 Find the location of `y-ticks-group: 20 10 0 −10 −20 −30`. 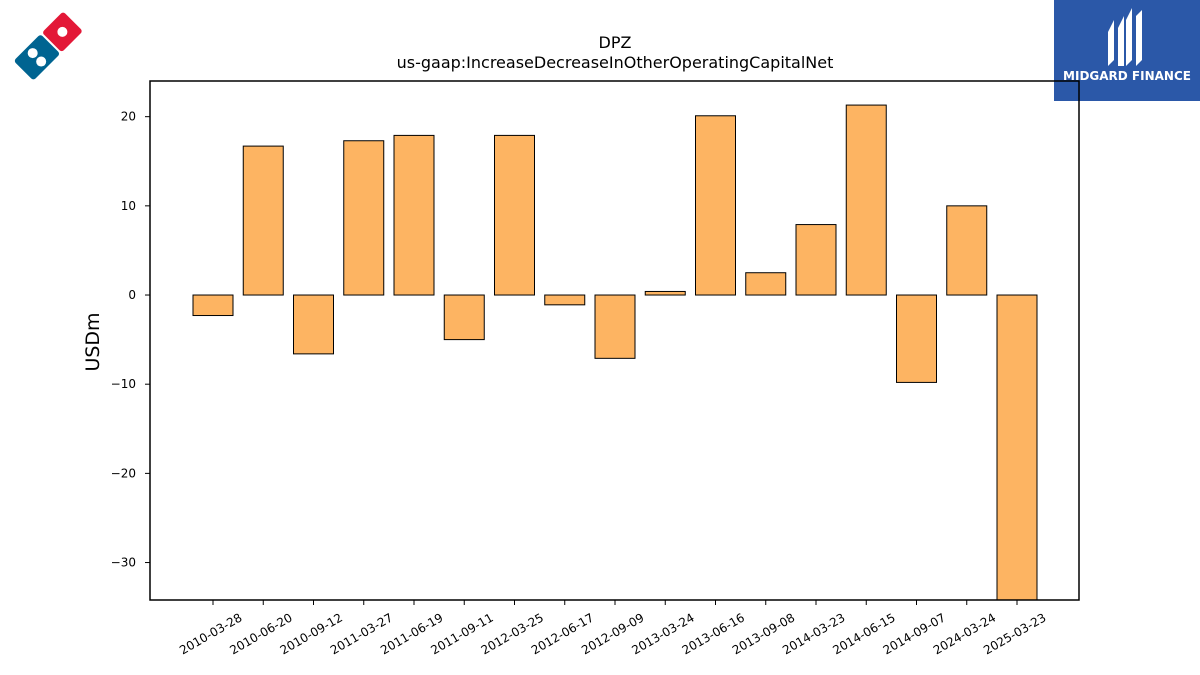

y-ticks-group: 20 10 0 −10 −20 −30 is located at coordinates (130, 340).